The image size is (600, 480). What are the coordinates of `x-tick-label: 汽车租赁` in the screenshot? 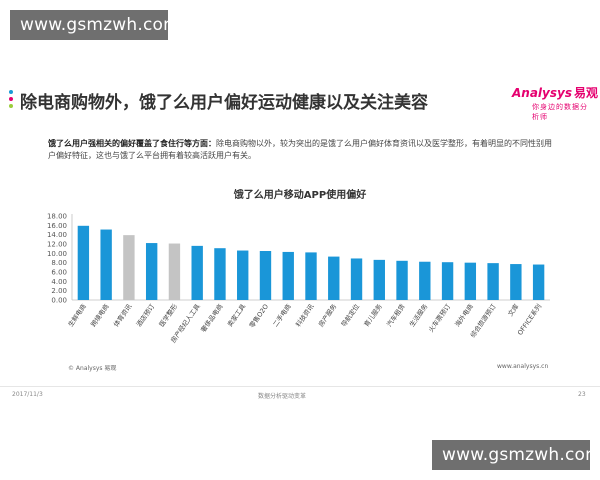 It's located at (395, 315).